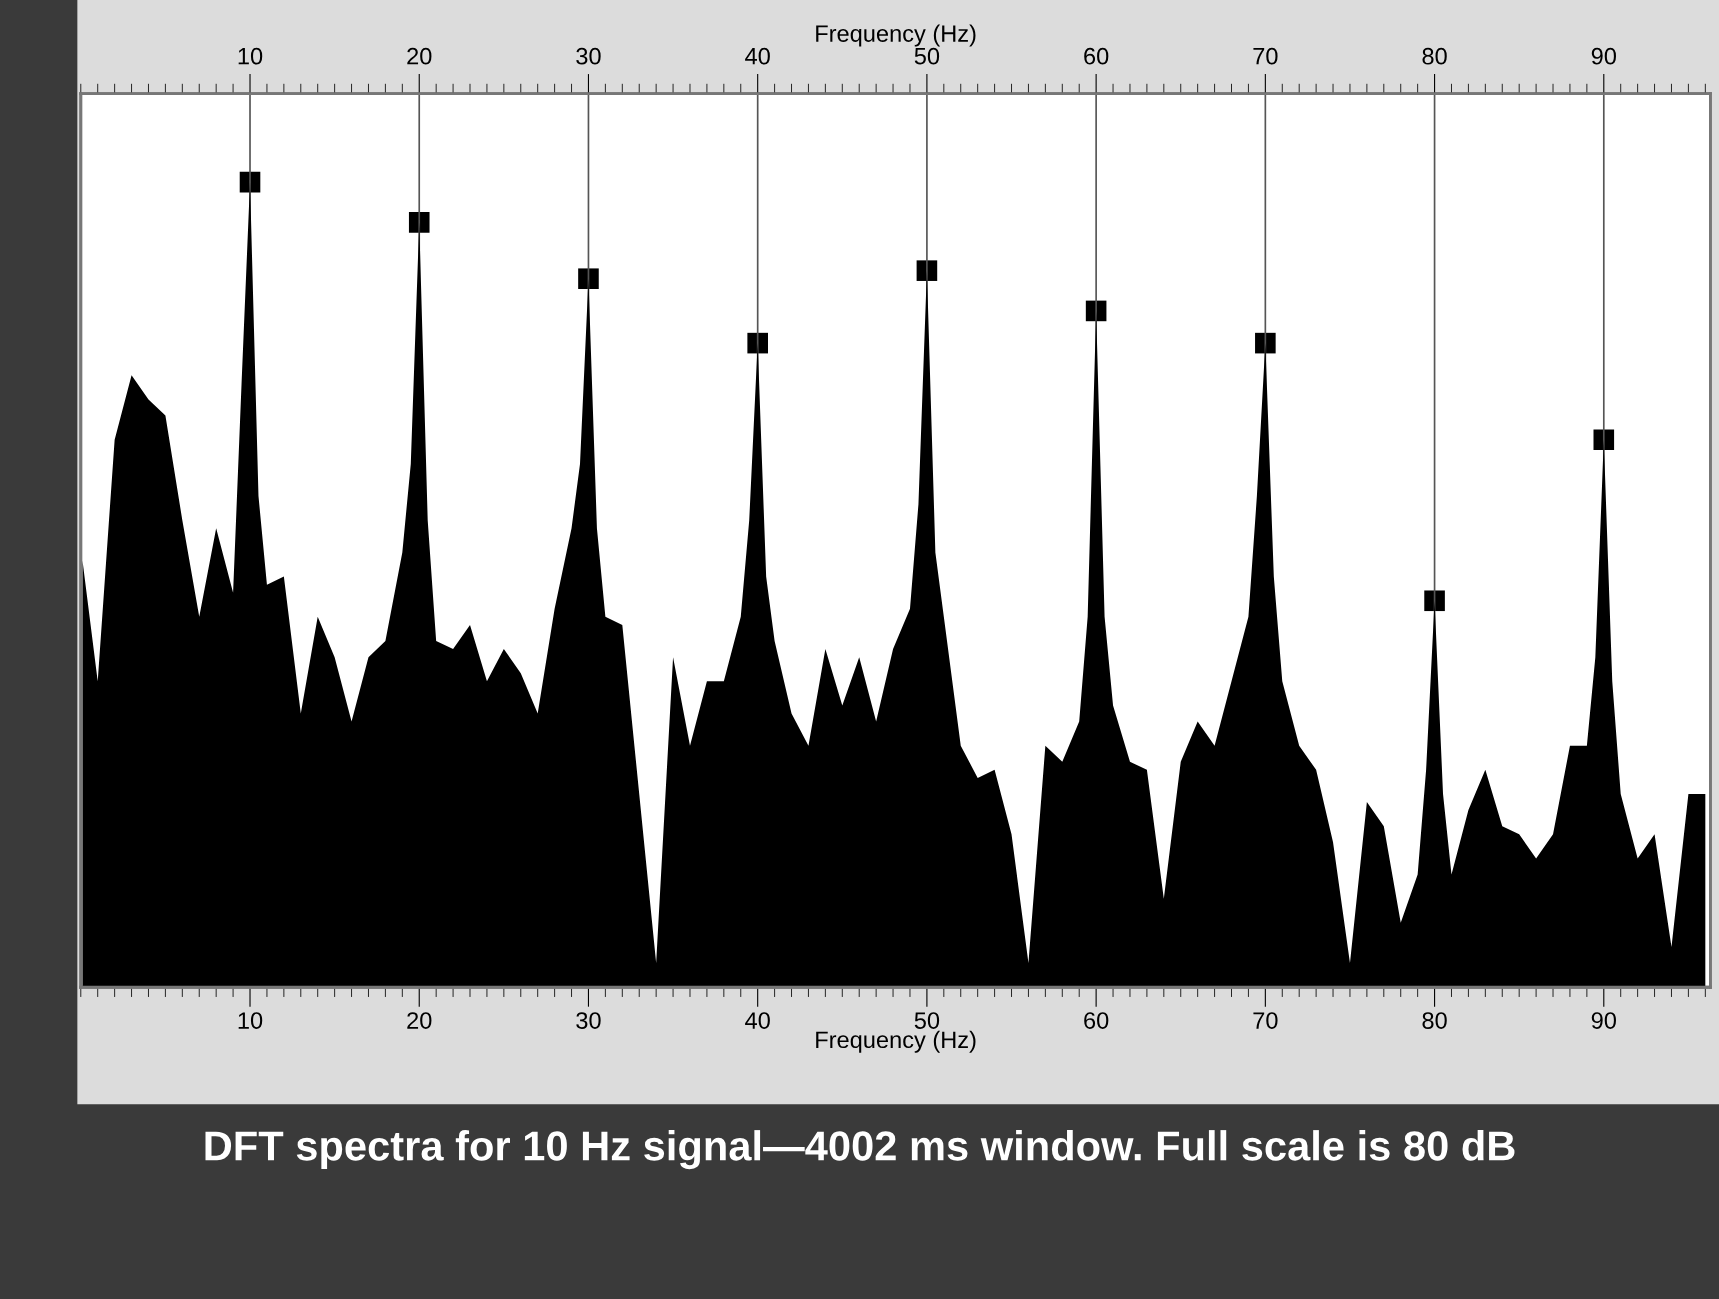  Describe the element at coordinates (1434, 1020) in the screenshot. I see `x-tick-label: 80` at that location.